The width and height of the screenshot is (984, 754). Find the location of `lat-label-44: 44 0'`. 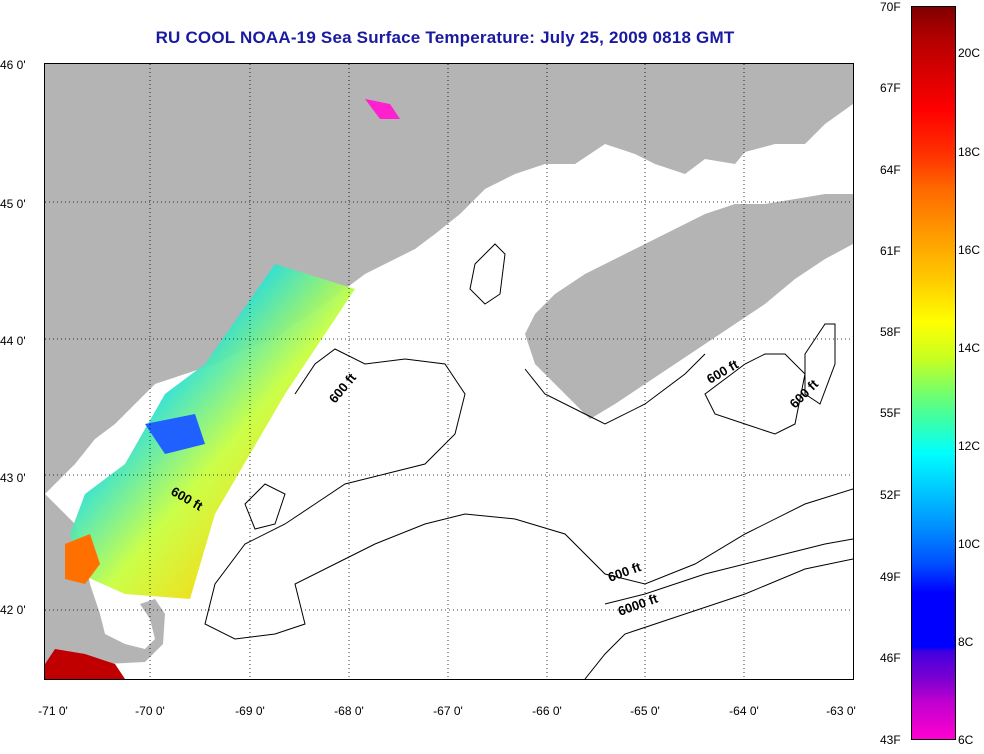

lat-label-44: 44 0' is located at coordinates (13, 341).